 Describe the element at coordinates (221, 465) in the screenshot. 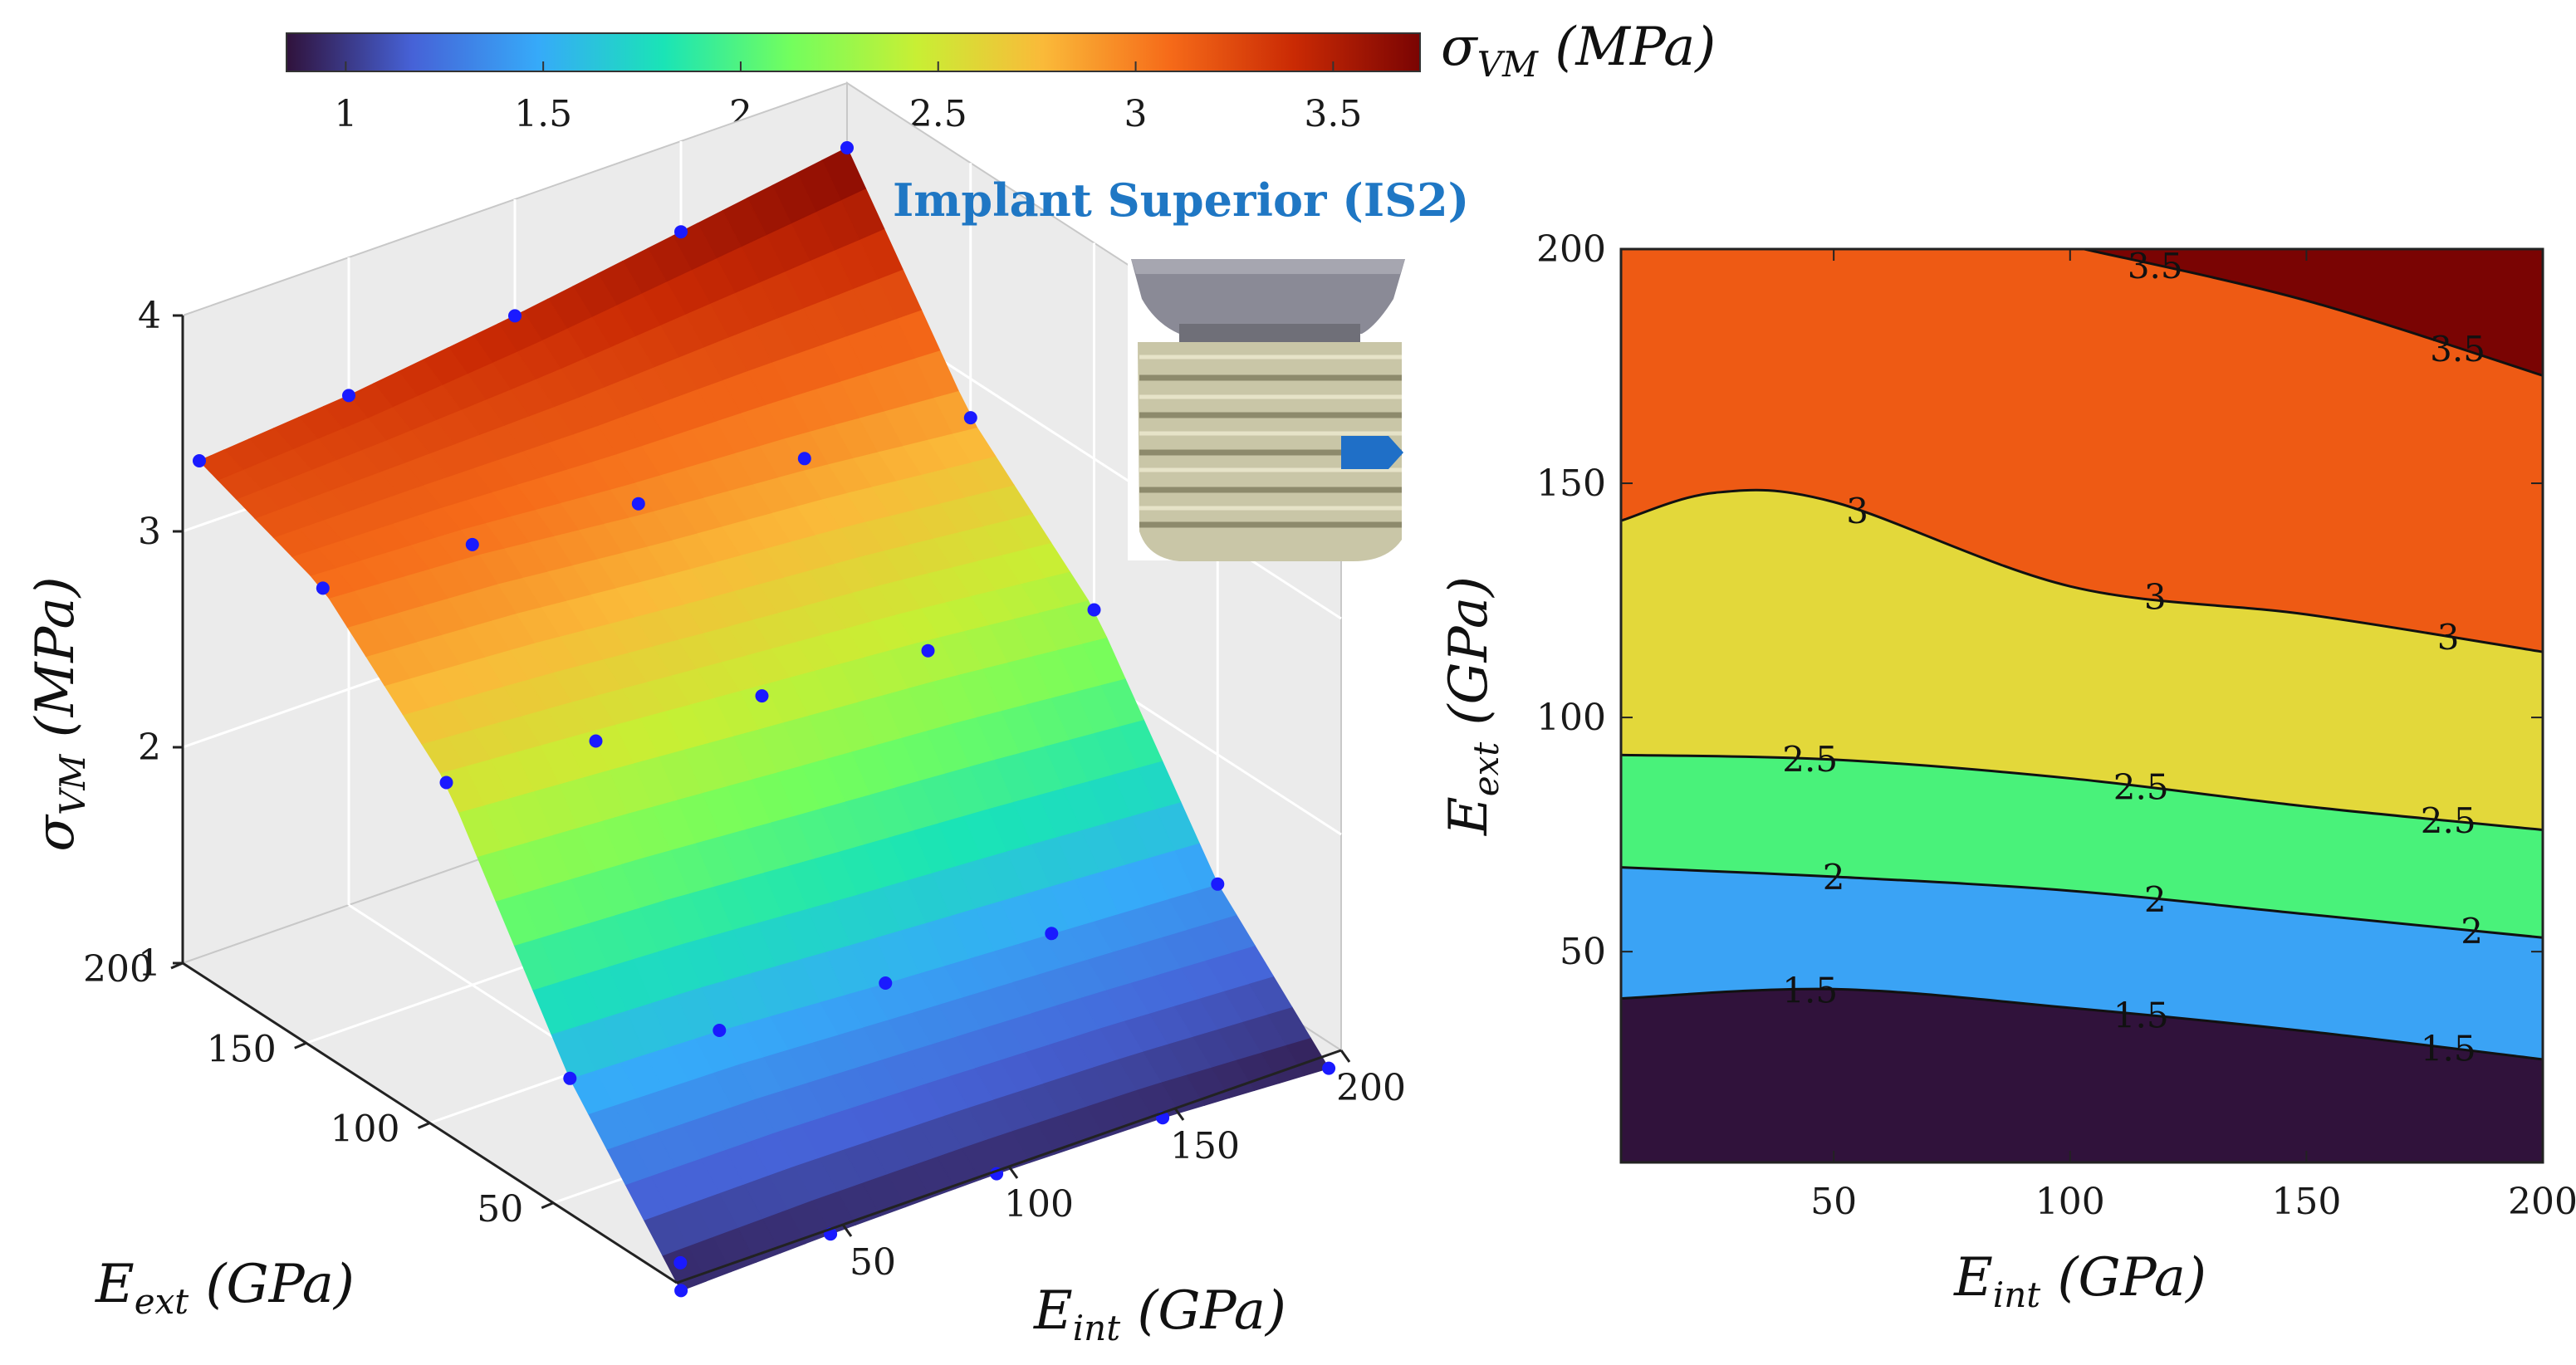

I see `surface-patch` at that location.